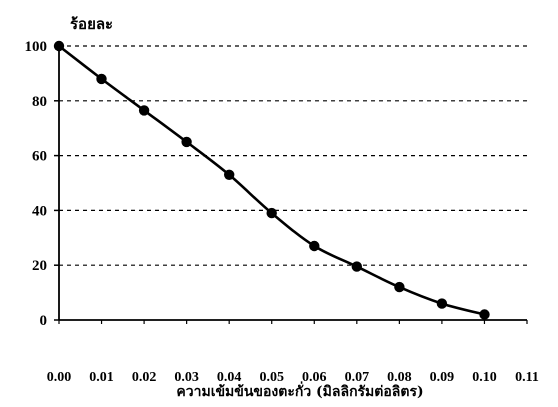 Image resolution: width=558 pixels, height=407 pixels. I want to click on x-tick-label: 0.01, so click(101, 377).